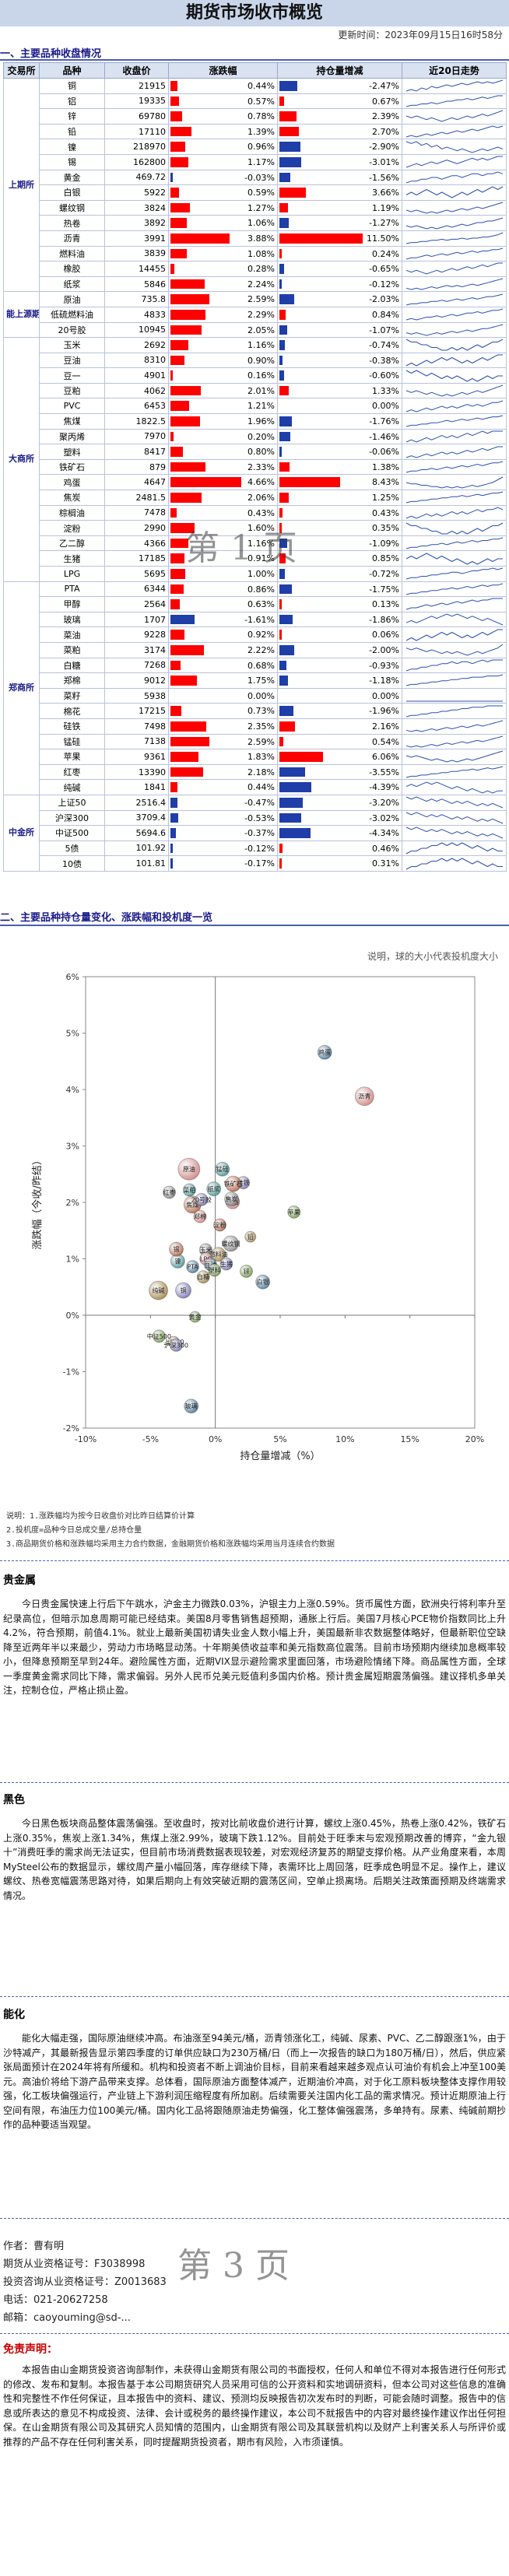  What do you see at coordinates (261, 376) in the screenshot?
I see `change-value: 0.16%` at bounding box center [261, 376].